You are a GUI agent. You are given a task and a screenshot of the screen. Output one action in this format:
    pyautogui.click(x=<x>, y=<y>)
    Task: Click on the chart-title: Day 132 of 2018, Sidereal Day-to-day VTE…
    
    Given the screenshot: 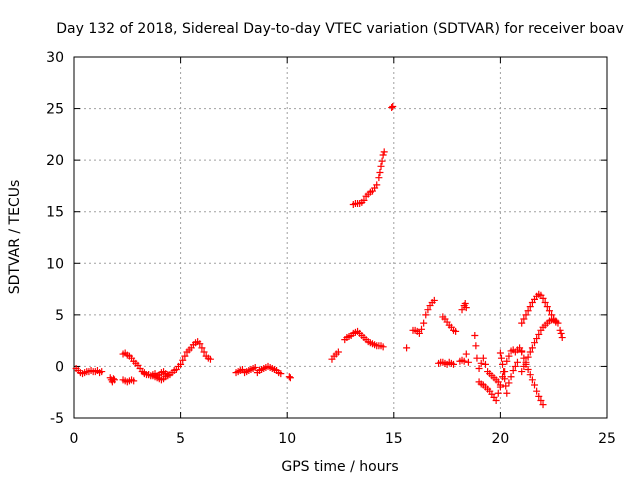 What is the action you would take?
    pyautogui.click(x=340, y=29)
    